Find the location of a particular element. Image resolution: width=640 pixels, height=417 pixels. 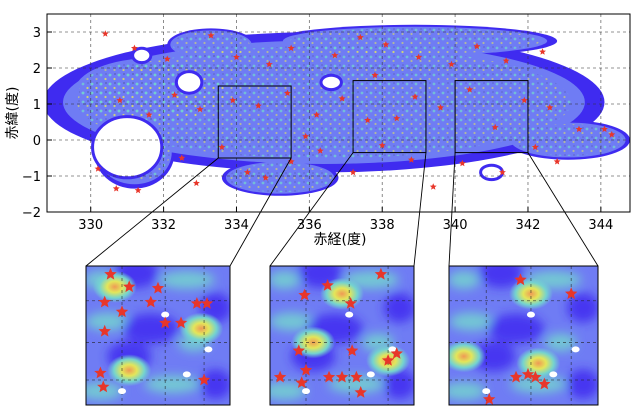

y-axis-label: 赤緯(度) is located at coordinates (13, 113).